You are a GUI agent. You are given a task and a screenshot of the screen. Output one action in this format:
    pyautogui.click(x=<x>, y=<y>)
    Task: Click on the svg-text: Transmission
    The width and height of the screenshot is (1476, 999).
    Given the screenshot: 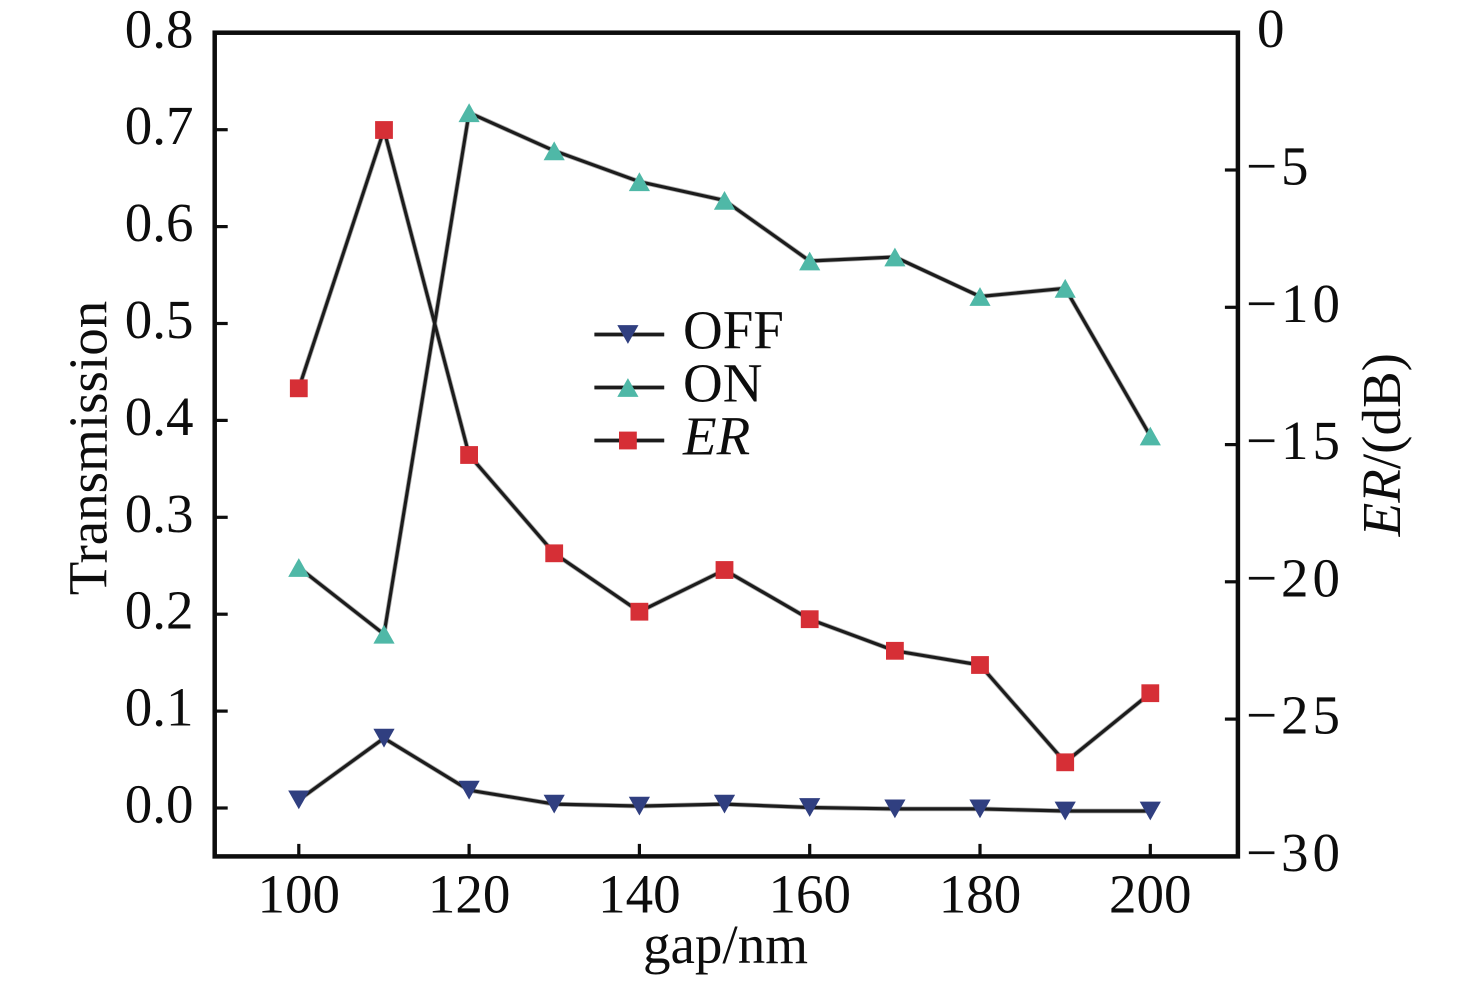 What is the action you would take?
    pyautogui.click(x=88, y=448)
    